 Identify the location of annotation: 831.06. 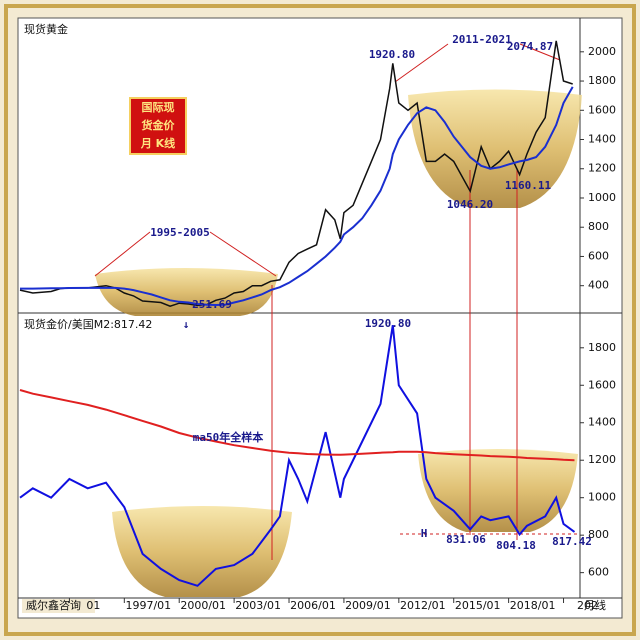
(466, 539).